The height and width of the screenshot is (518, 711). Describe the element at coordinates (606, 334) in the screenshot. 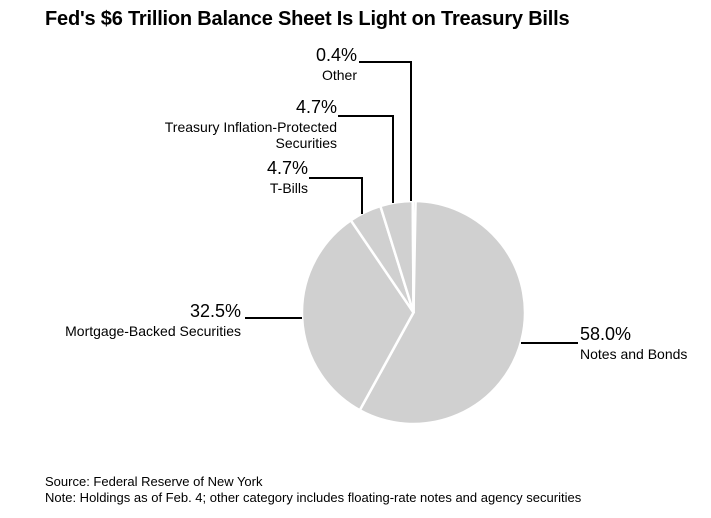

I see `callout-notes-value: 58.0%` at that location.